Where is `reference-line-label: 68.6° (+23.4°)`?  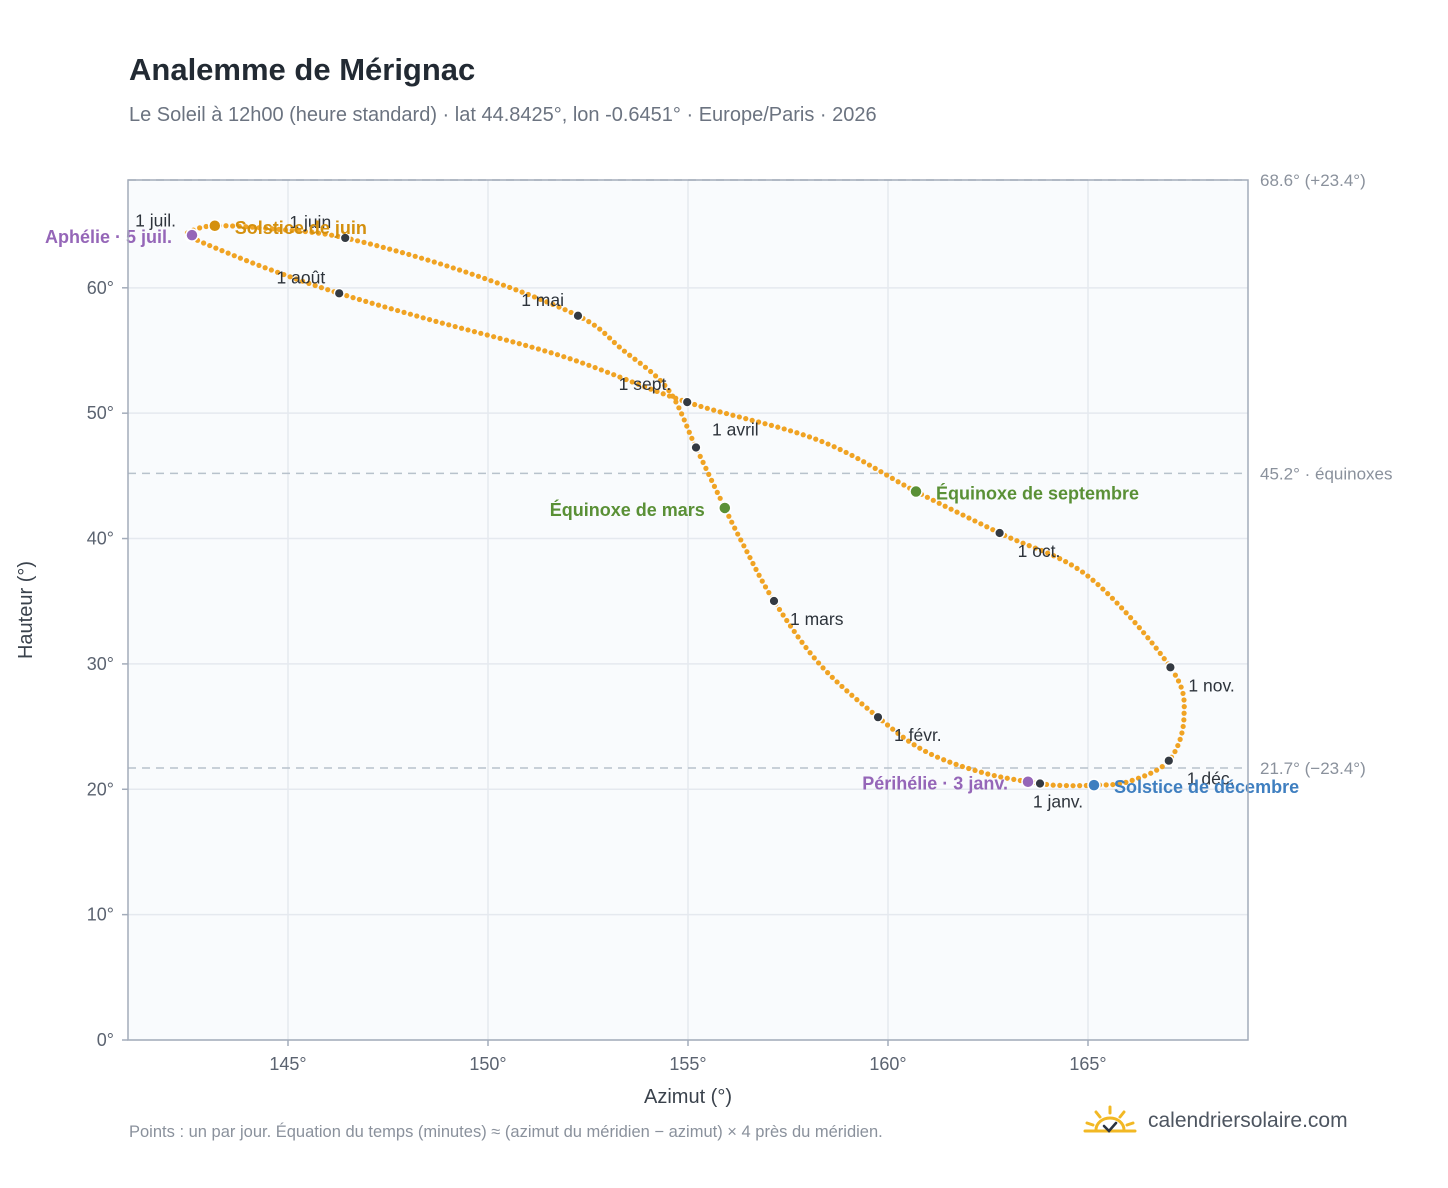
reference-line-label: 68.6° (+23.4°) is located at coordinates (1313, 180).